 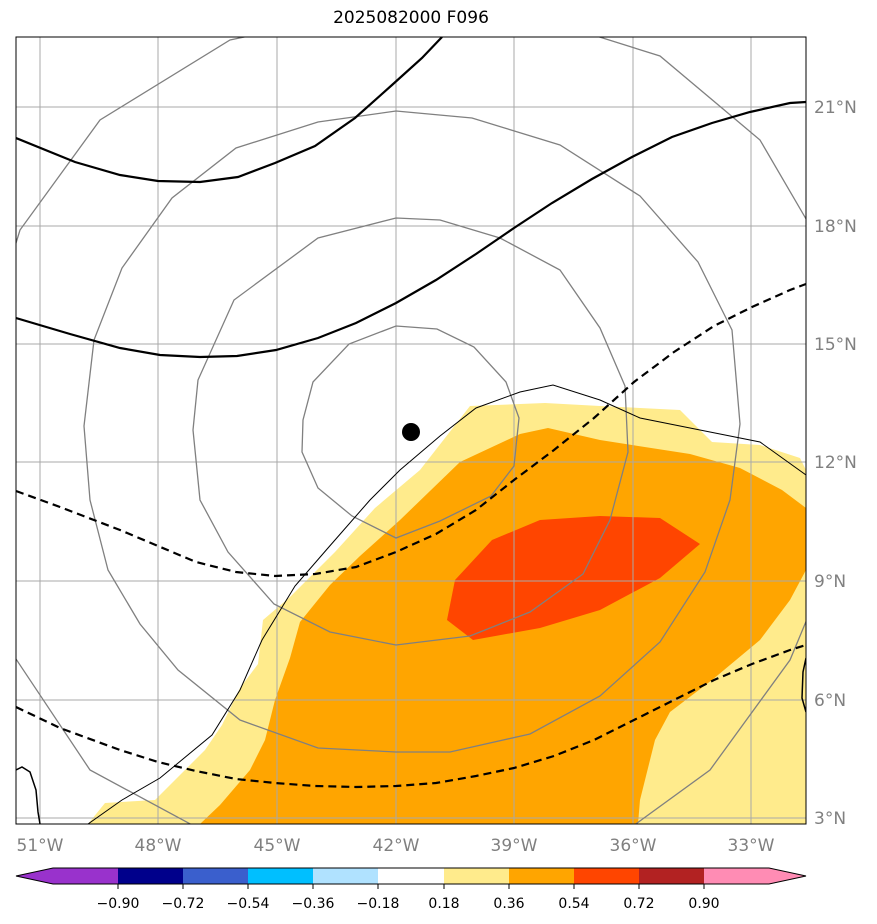 I want to click on lon-label: 45°W, so click(x=277, y=846).